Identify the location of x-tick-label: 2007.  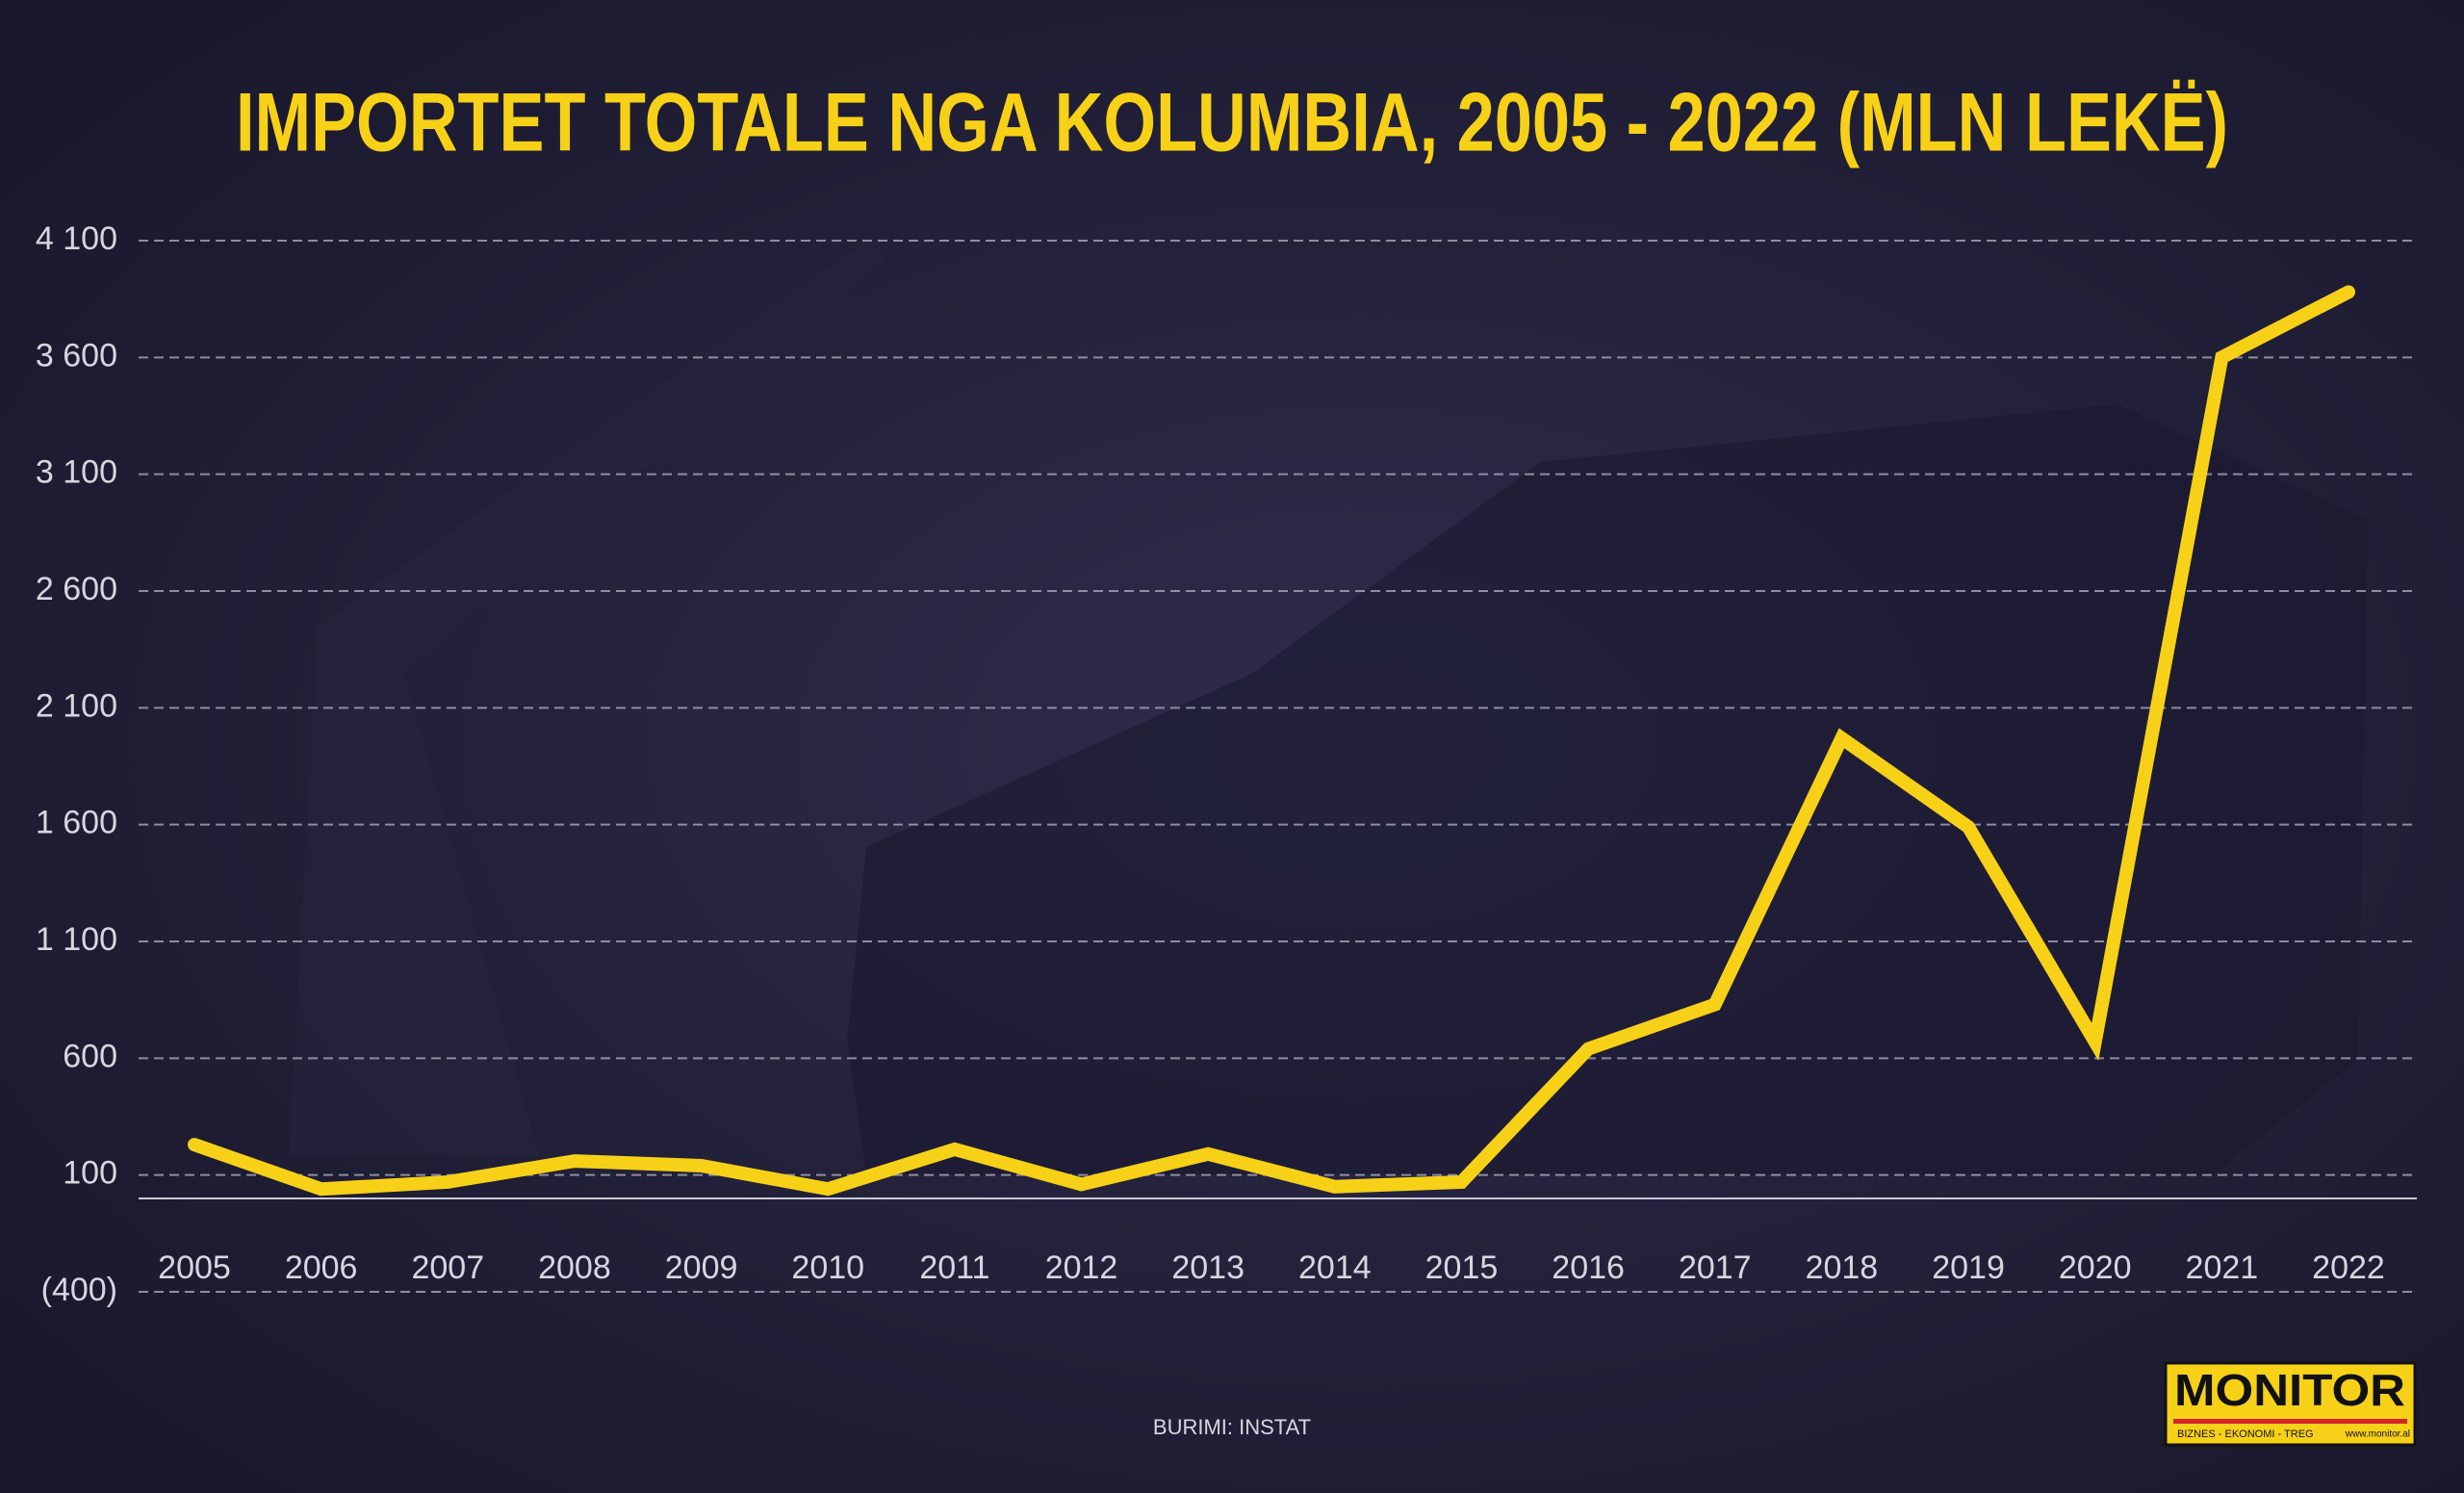
(447, 1267).